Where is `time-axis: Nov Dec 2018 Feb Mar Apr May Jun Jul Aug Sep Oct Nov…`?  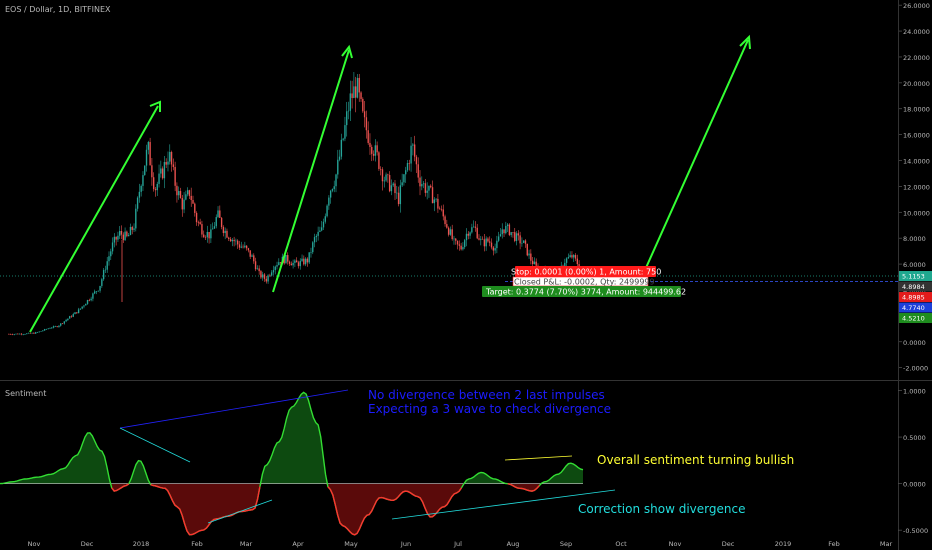 time-axis: Nov Dec 2018 Feb Mar Apr May Jun Jul Aug Sep Oct Nov… is located at coordinates (460, 544).